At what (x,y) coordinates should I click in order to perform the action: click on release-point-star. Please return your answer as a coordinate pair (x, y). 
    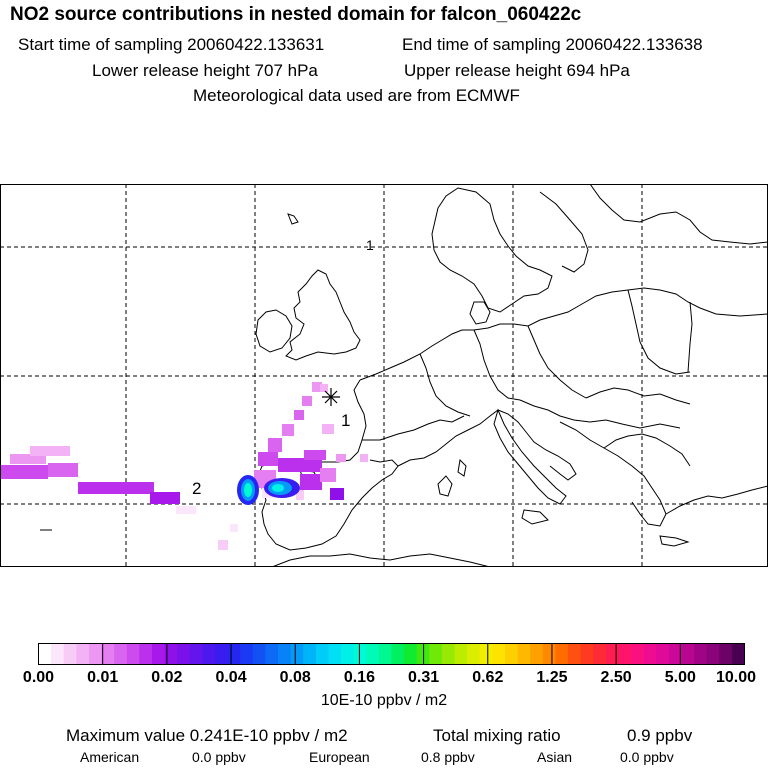
    Looking at the image, I should click on (331, 397).